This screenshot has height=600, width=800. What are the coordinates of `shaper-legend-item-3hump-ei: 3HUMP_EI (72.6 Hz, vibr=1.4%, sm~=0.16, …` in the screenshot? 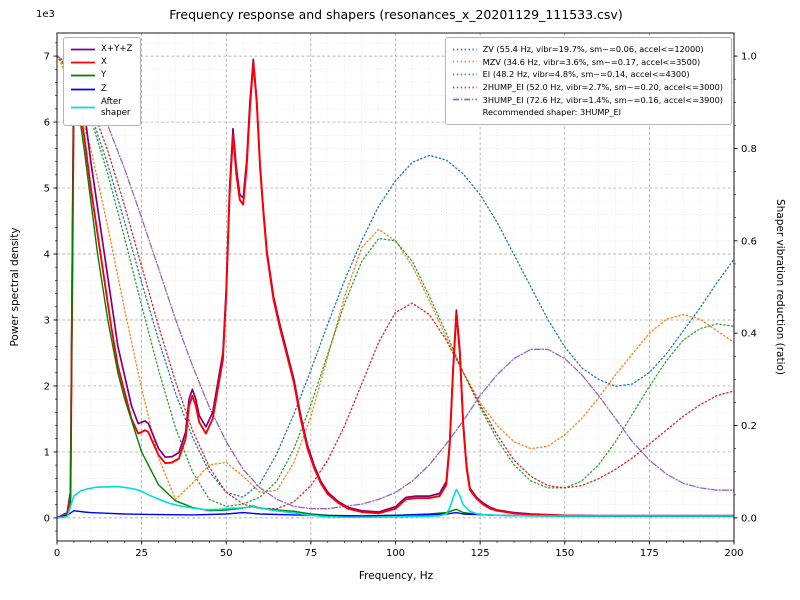 It's located at (587, 100).